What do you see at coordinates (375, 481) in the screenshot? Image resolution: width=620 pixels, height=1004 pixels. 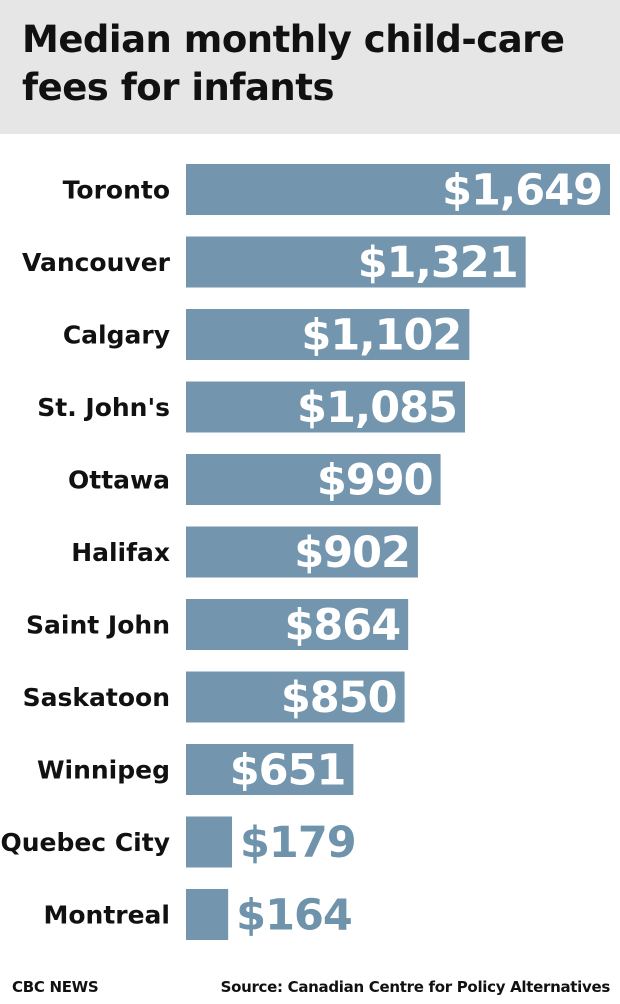 I see `value-label: $990` at bounding box center [375, 481].